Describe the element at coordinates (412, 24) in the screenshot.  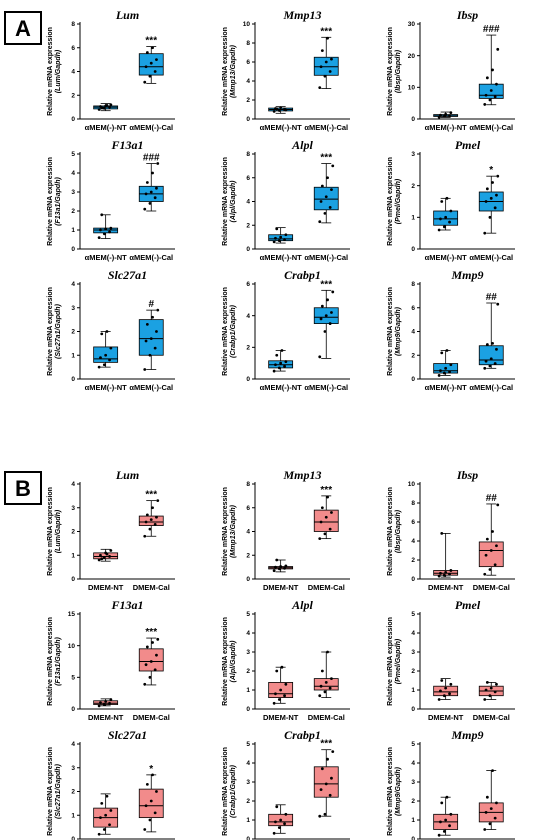
I see `y-tick-label: 30` at that location.